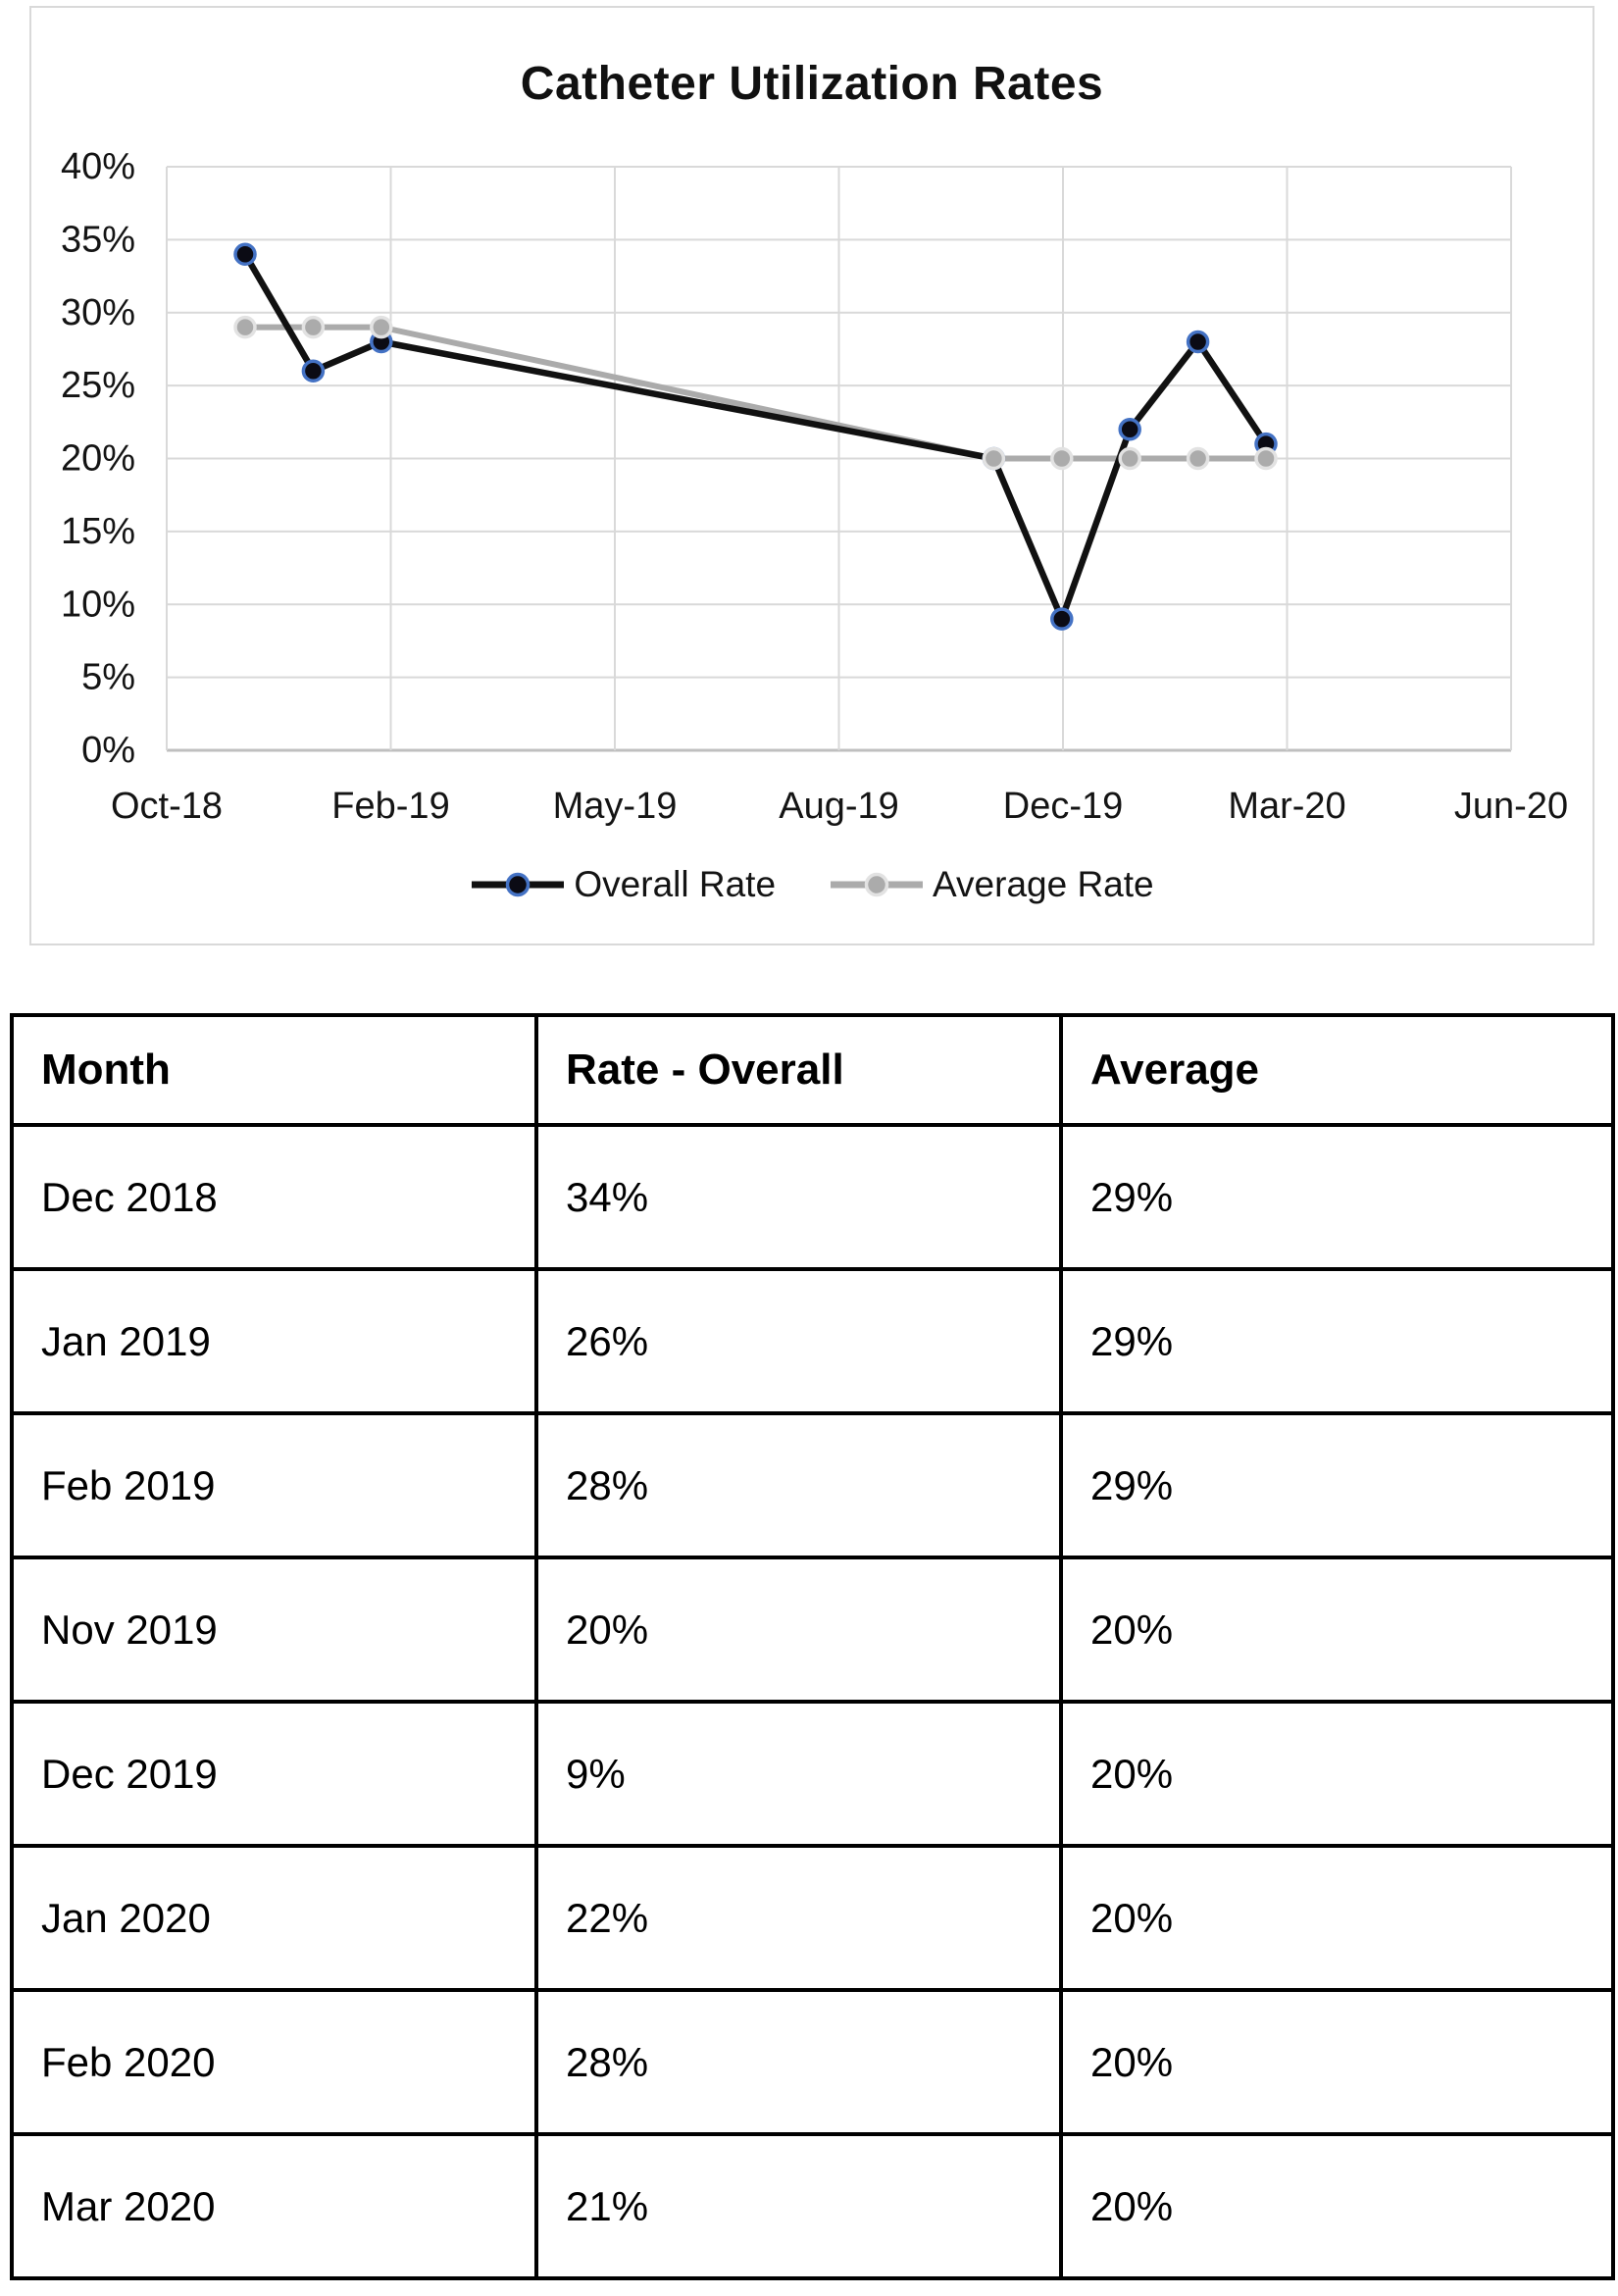 Image resolution: width=1618 pixels, height=2296 pixels. What do you see at coordinates (616, 806) in the screenshot?
I see `x-axis-tick-label: May-19` at bounding box center [616, 806].